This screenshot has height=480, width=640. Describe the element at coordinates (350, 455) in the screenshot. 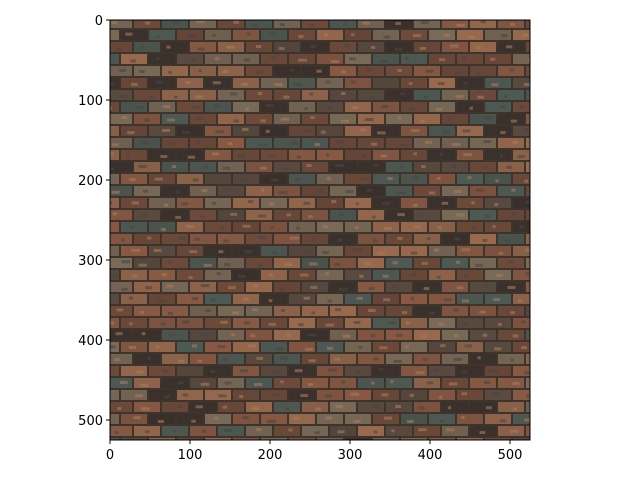

I see `x-tick-label: 300` at that location.